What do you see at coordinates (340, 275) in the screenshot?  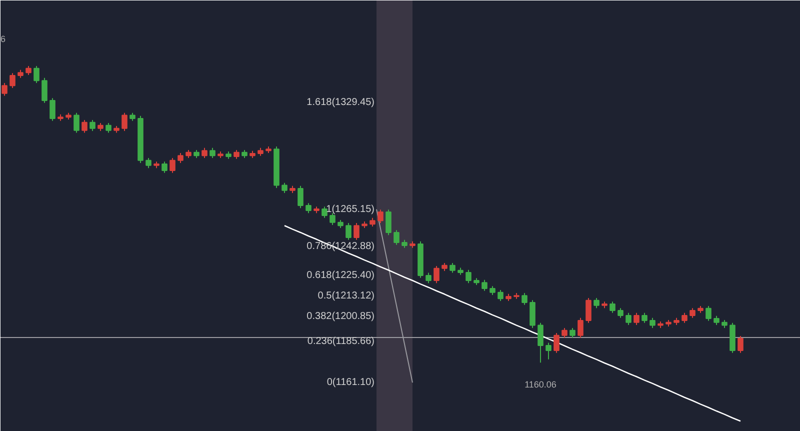 I see `annotation: 0.618(1225.40)` at bounding box center [340, 275].